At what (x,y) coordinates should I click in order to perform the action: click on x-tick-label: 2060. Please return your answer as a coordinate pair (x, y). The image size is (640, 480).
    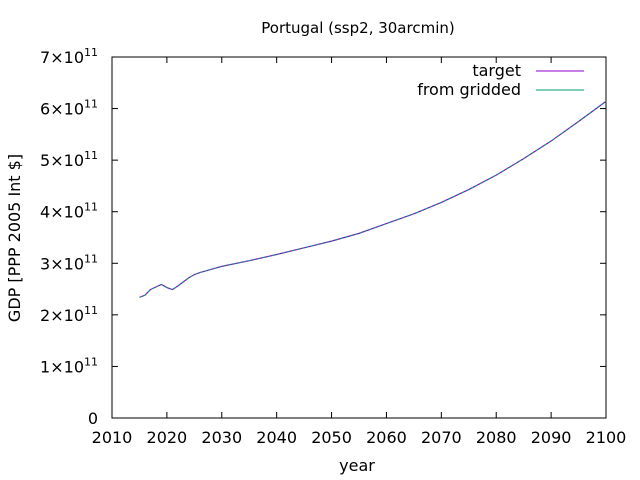
    Looking at the image, I should click on (386, 437).